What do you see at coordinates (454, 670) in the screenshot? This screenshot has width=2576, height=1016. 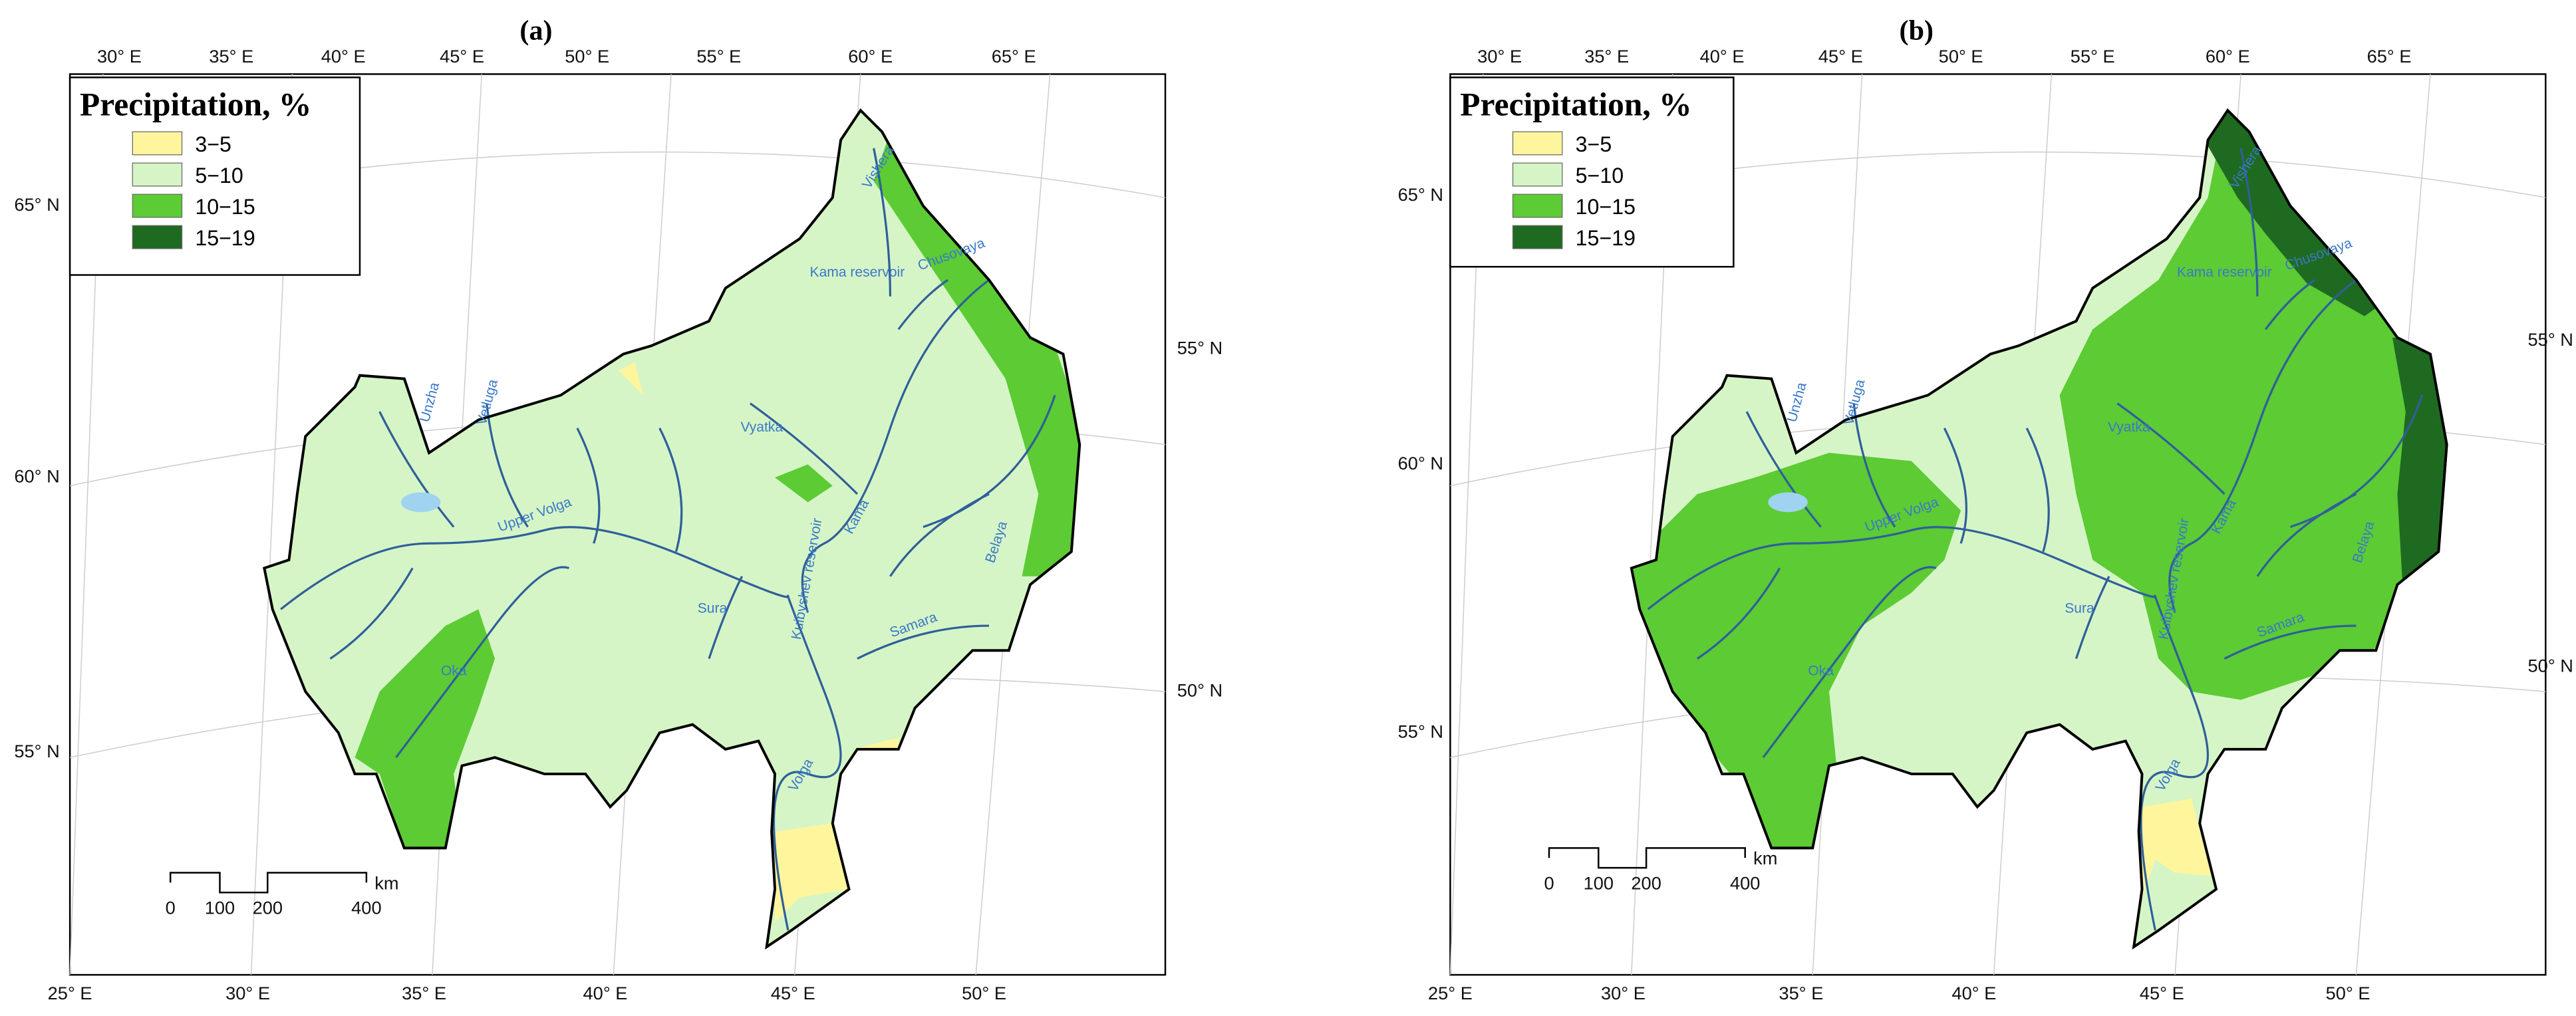 I see `river-label: Oka` at bounding box center [454, 670].